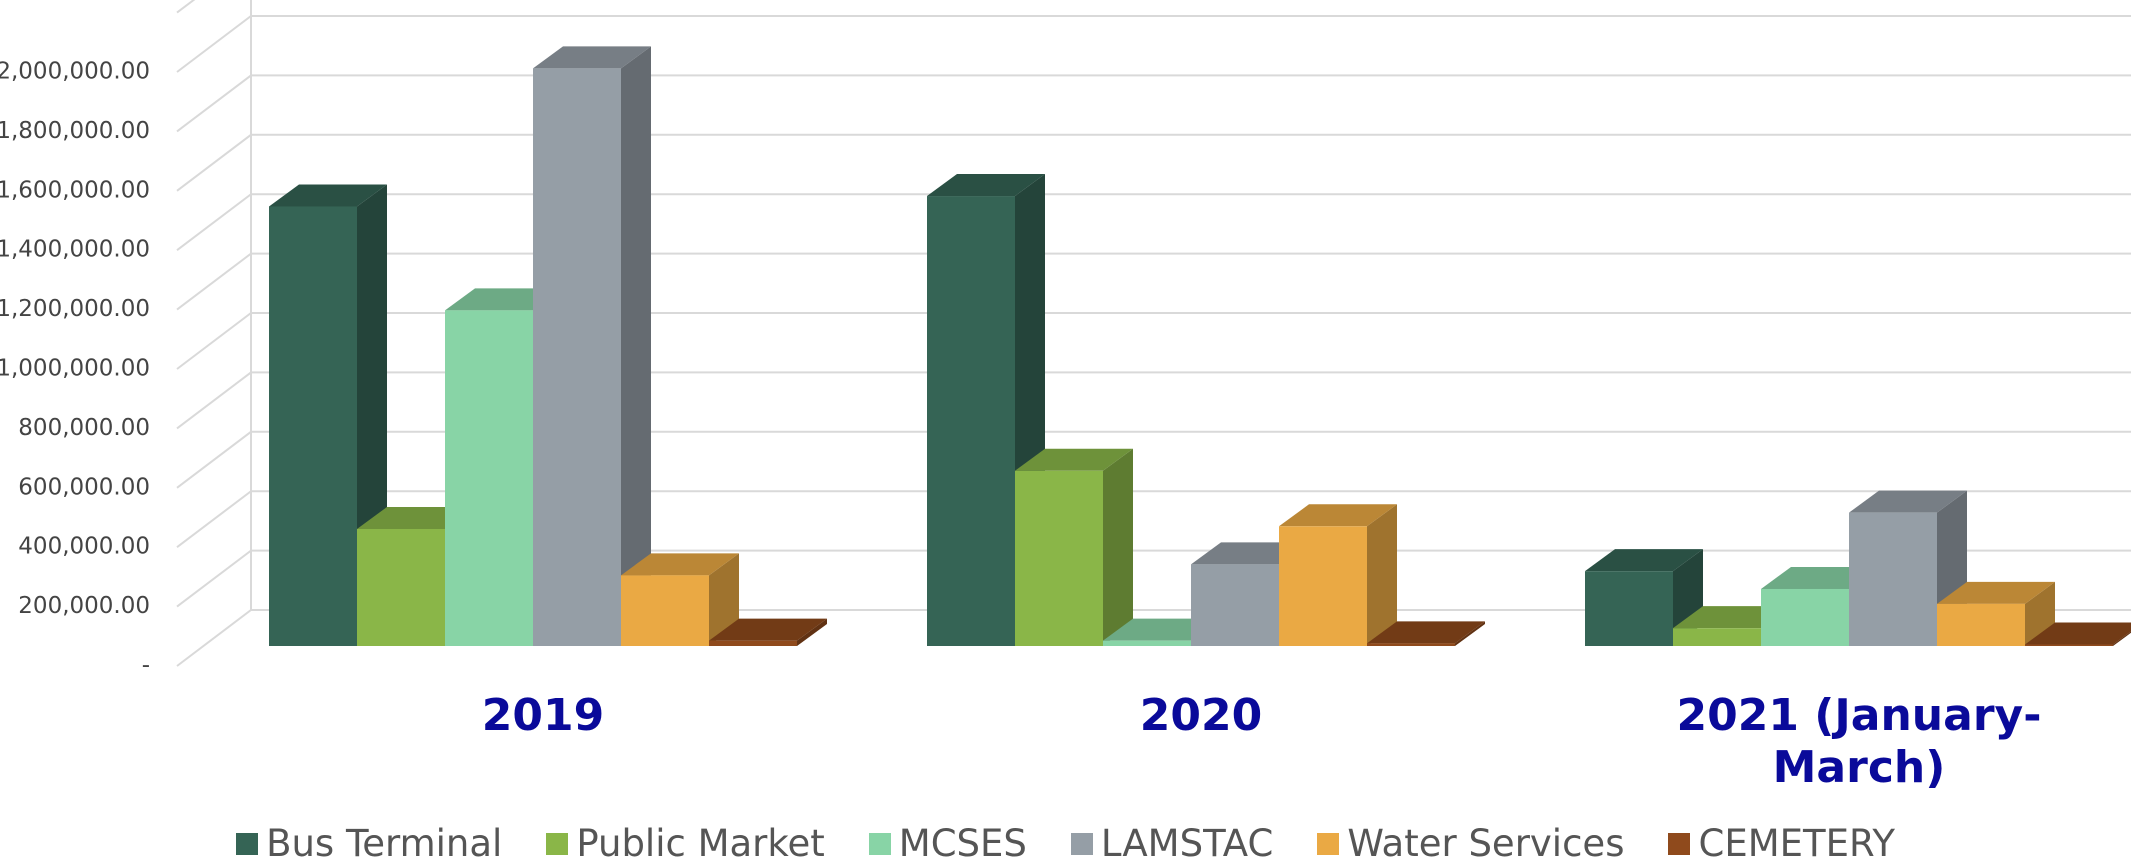  What do you see at coordinates (1201, 715) in the screenshot?
I see `x-tick-label: 2020` at bounding box center [1201, 715].